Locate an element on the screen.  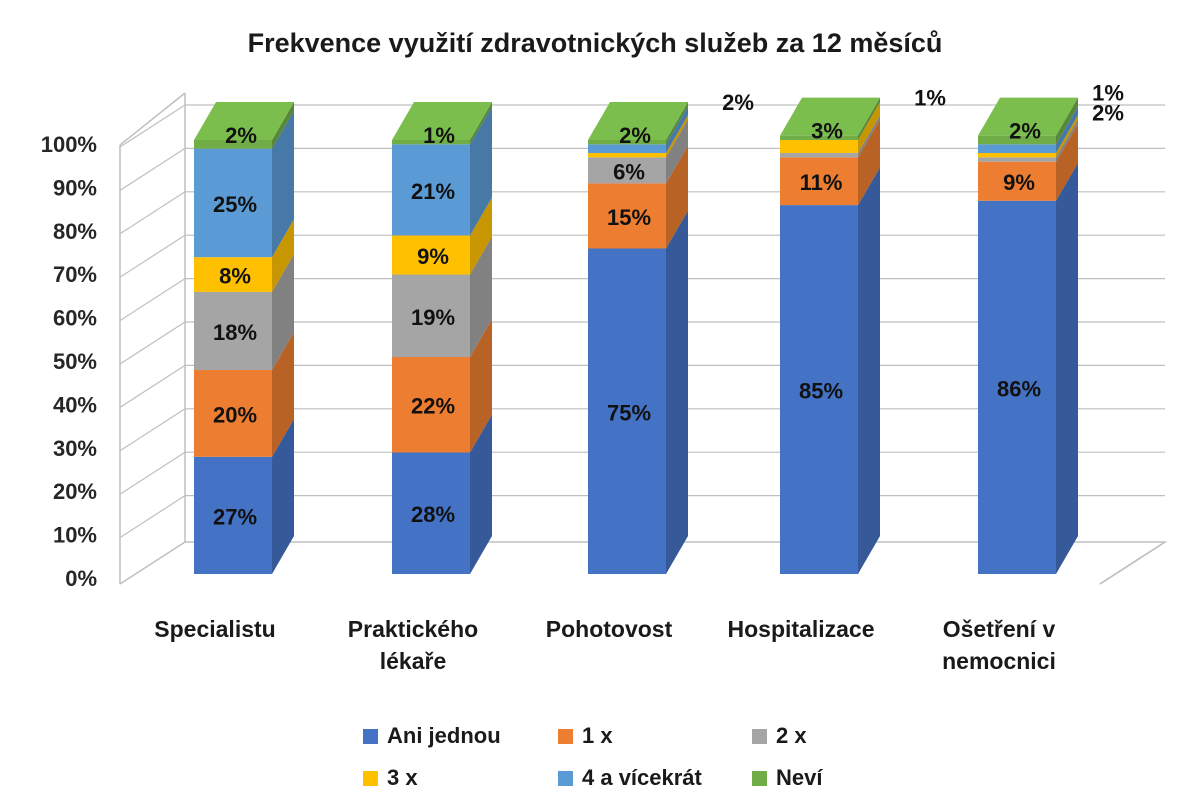
legend-label: 4 a vícekrát is located at coordinates (642, 777).